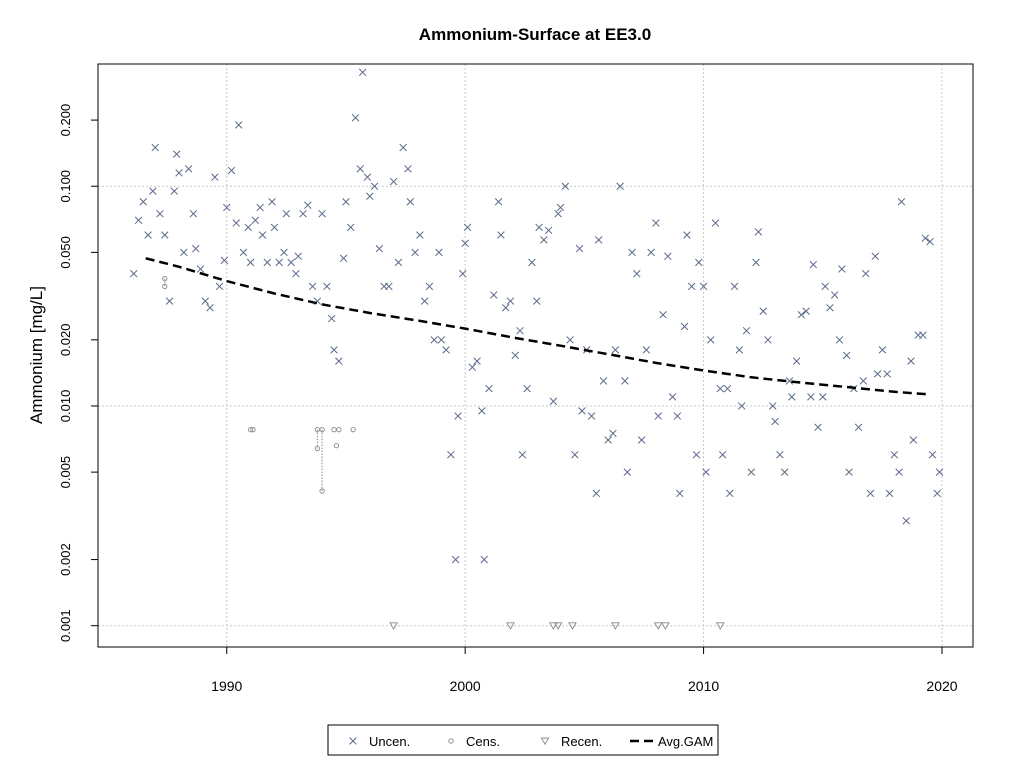 This screenshot has height=773, width=1024. What do you see at coordinates (353, 741) in the screenshot?
I see `legend-symbol-uncen` at bounding box center [353, 741].